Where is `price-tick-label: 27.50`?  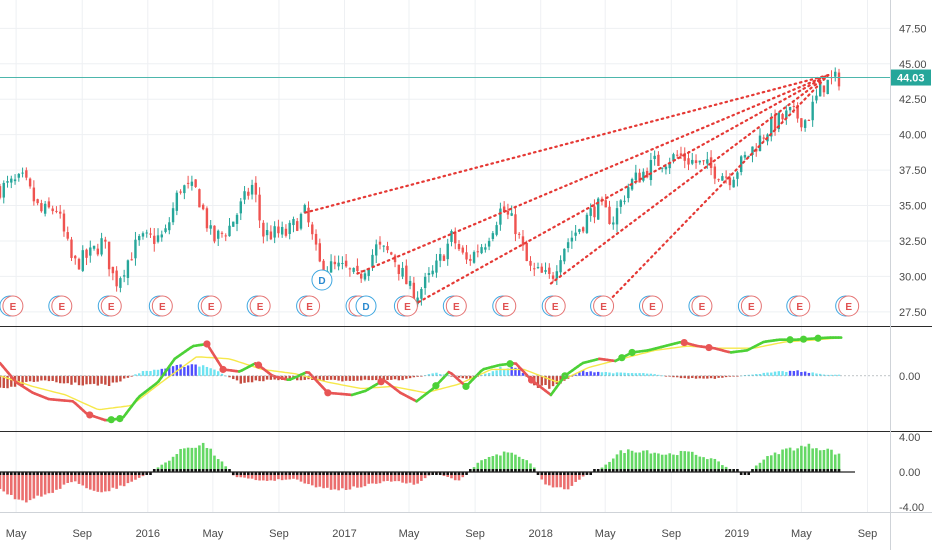
price-tick-label: 27.50 is located at coordinates (913, 313).